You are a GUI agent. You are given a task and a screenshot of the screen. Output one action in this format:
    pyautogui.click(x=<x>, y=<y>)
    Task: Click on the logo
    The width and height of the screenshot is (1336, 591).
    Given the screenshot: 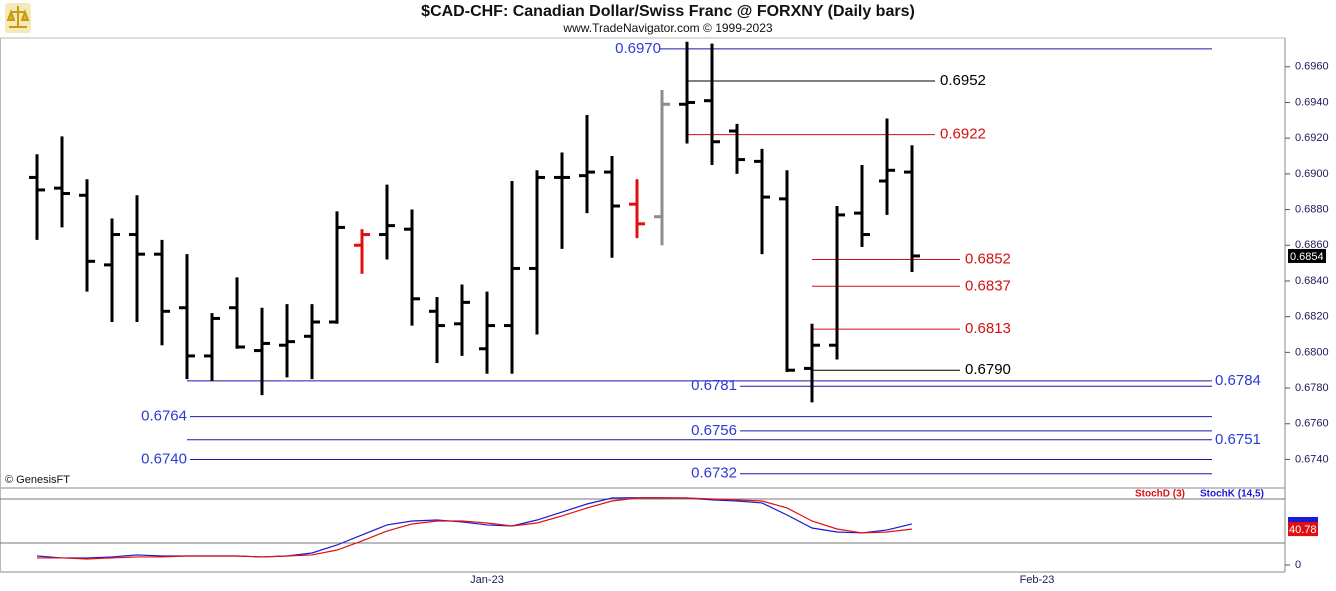 What is the action you would take?
    pyautogui.click(x=18, y=18)
    